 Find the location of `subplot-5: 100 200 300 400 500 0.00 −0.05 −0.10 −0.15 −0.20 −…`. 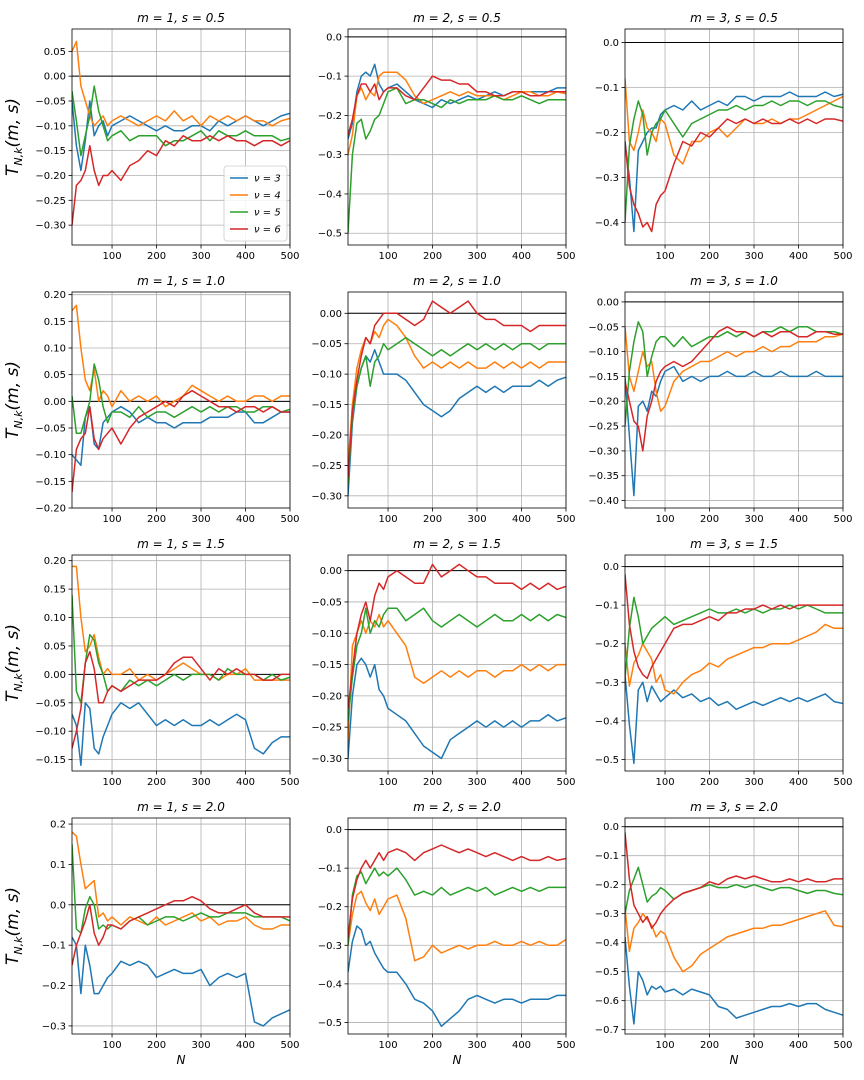

subplot-5: 100 200 300 400 500 0.00 −0.05 −0.10 −0.15 −0.20 −… is located at coordinates (443, 399).